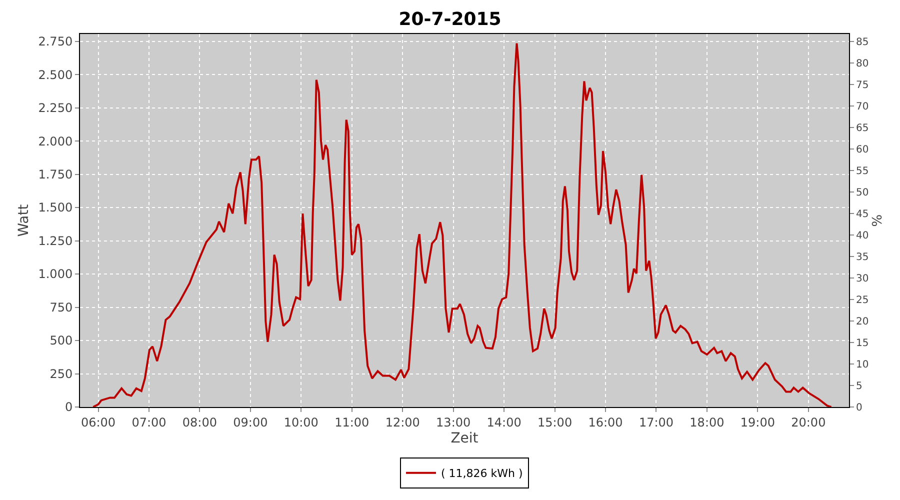 The image size is (900, 500). What do you see at coordinates (859, 408) in the screenshot?
I see `y2-tick-label: 0` at bounding box center [859, 408].